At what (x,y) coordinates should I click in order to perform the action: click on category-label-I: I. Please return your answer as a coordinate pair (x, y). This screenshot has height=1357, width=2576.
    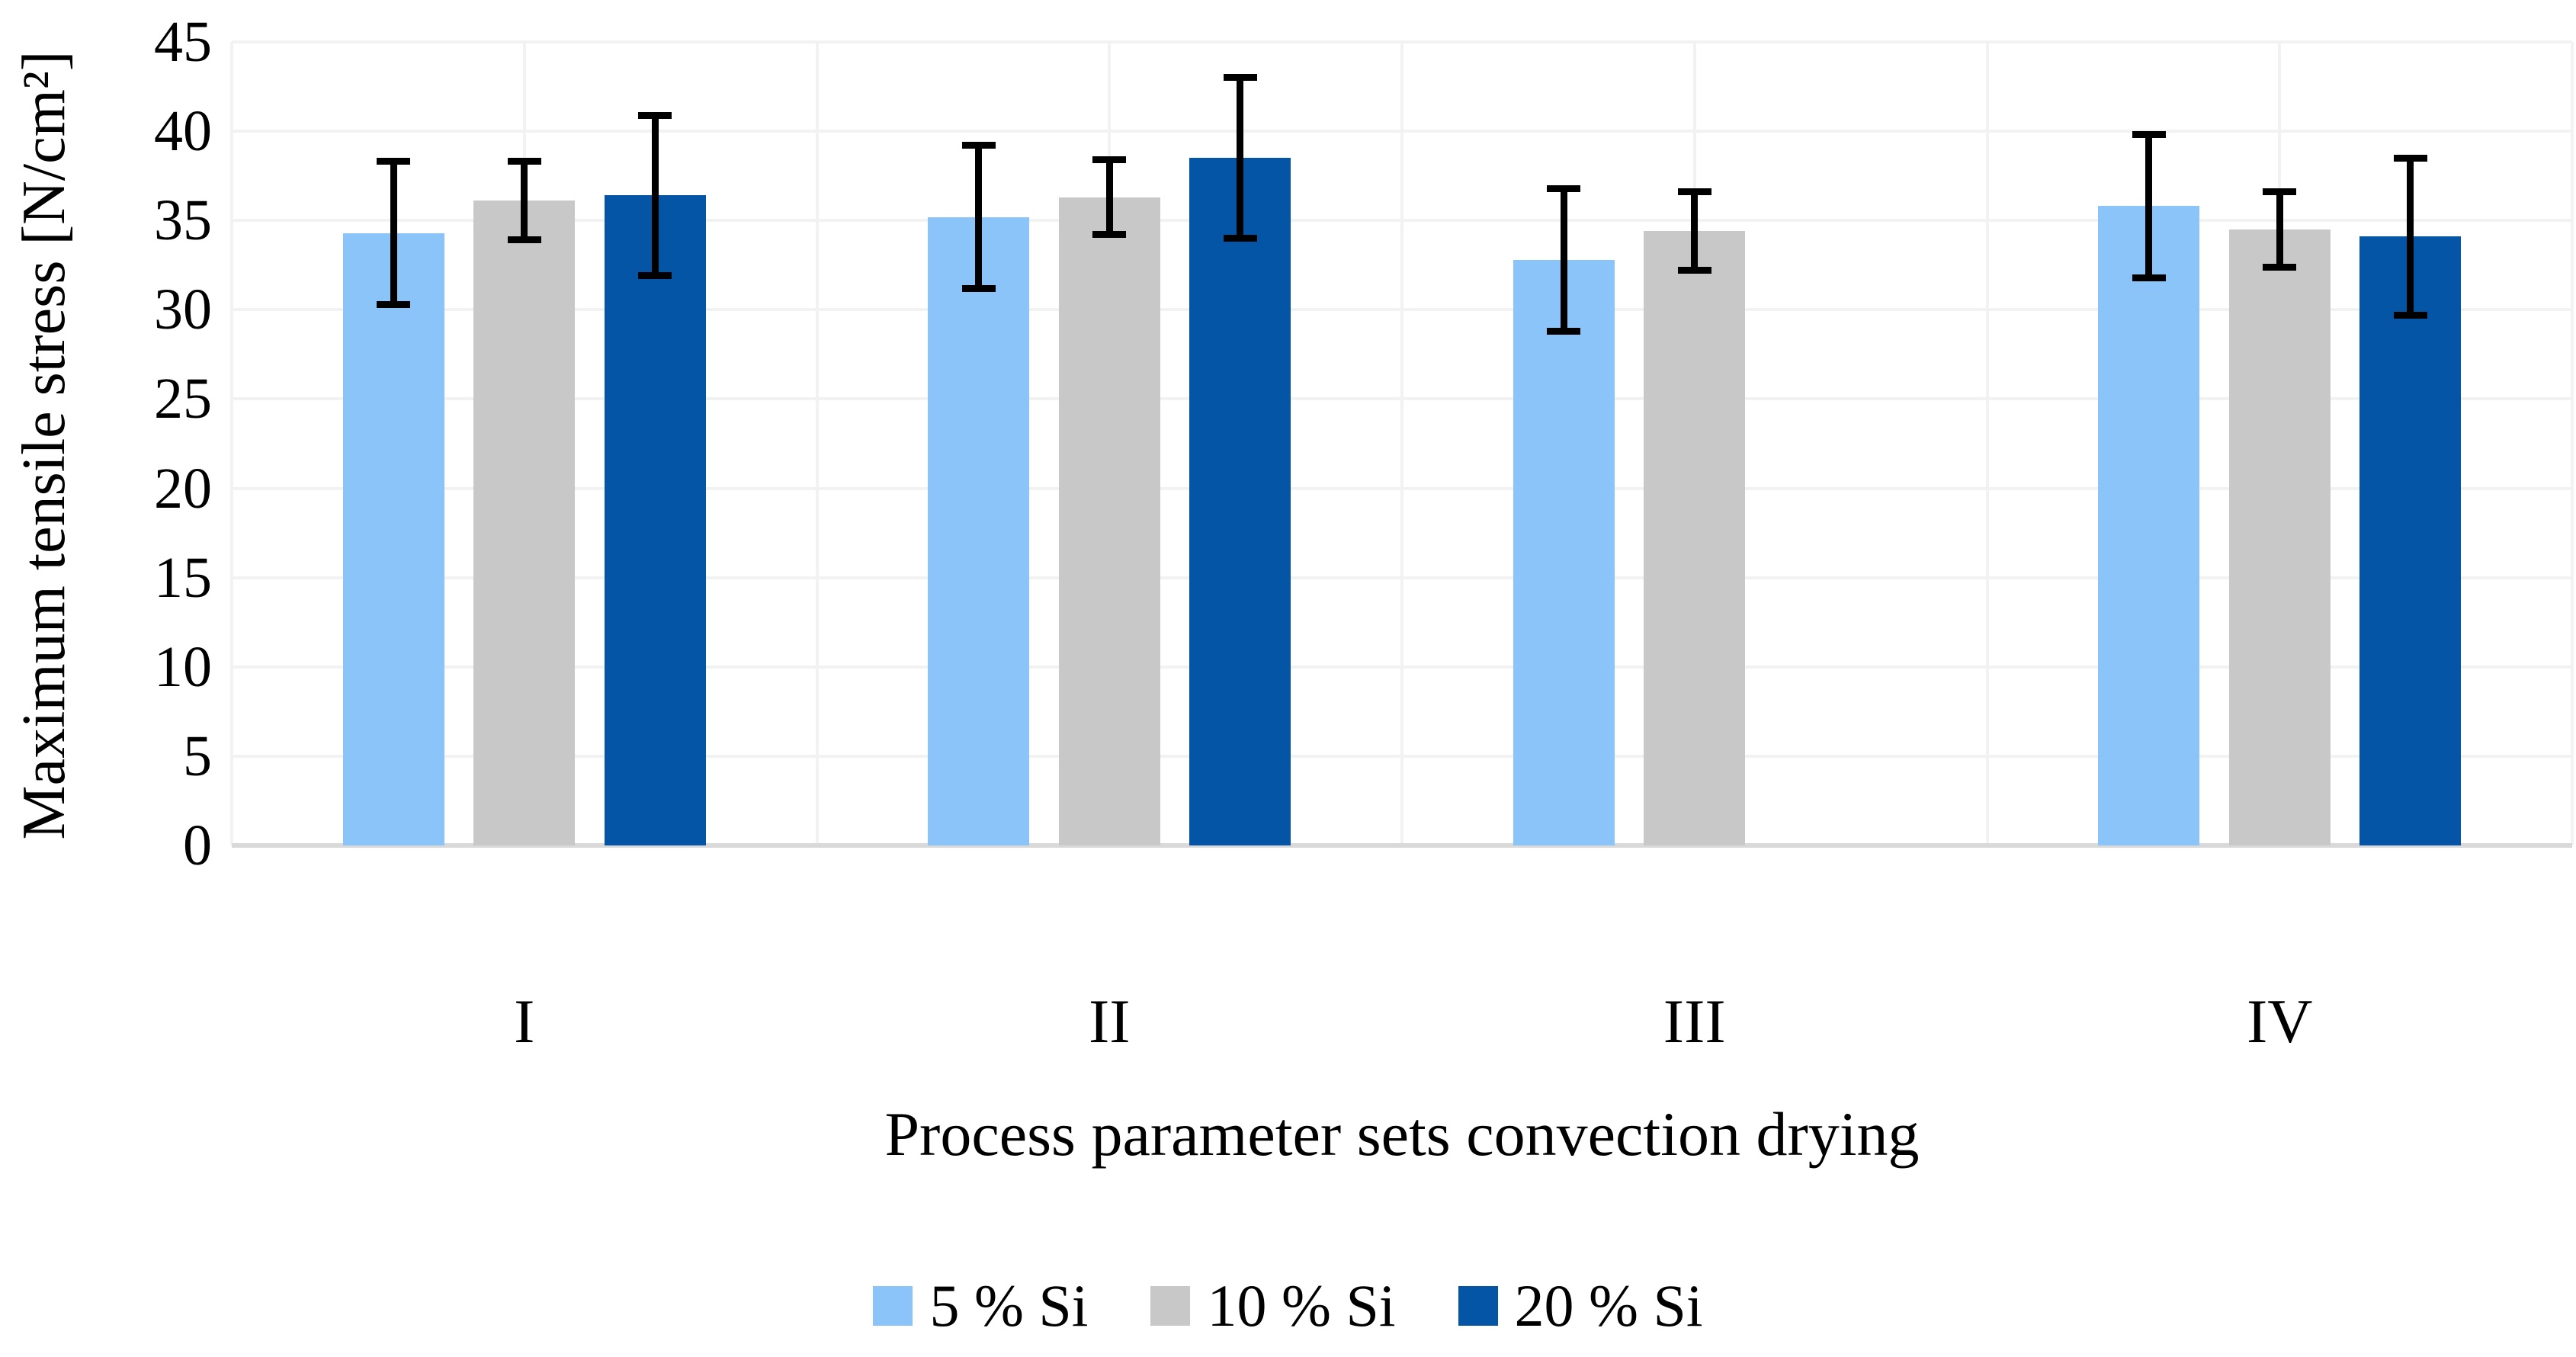
    Looking at the image, I should click on (524, 1021).